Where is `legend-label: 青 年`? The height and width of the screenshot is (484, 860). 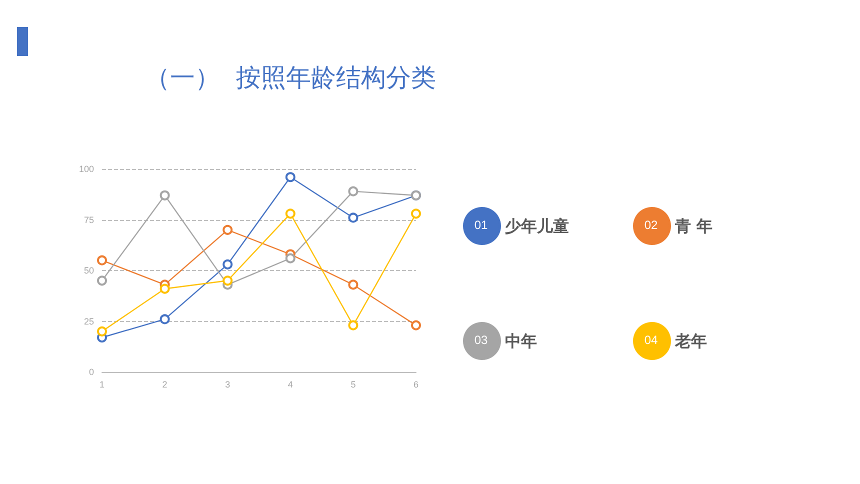 legend-label: 青 年 is located at coordinates (693, 226).